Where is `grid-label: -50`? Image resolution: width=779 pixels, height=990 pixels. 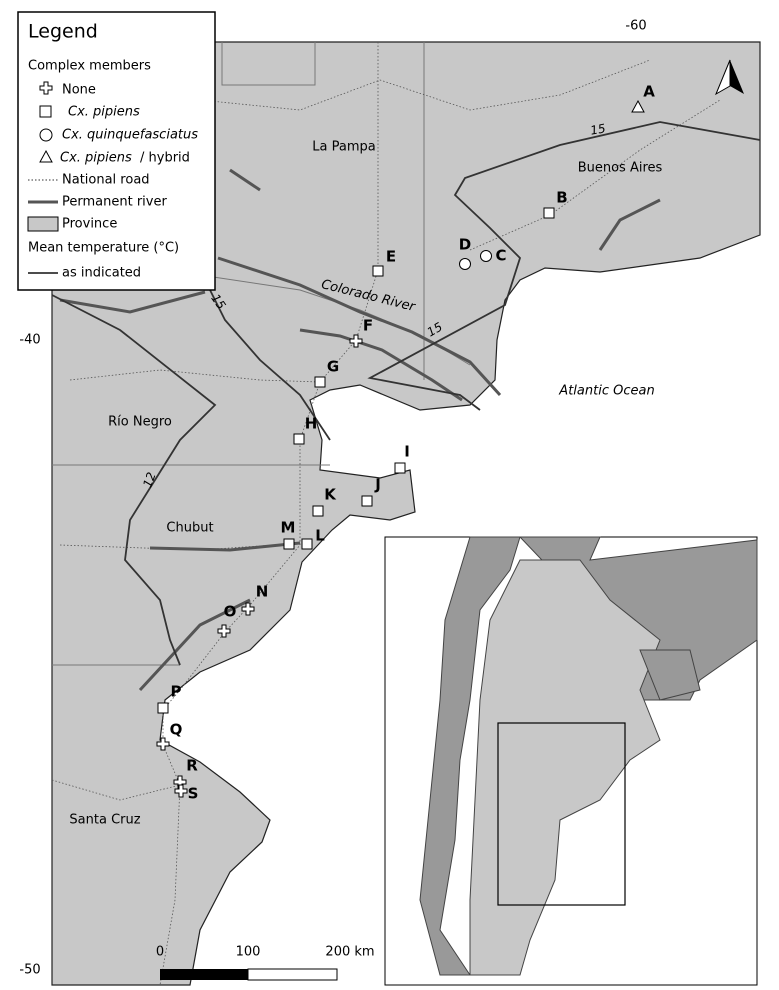 grid-label: -50 is located at coordinates (29, 970).